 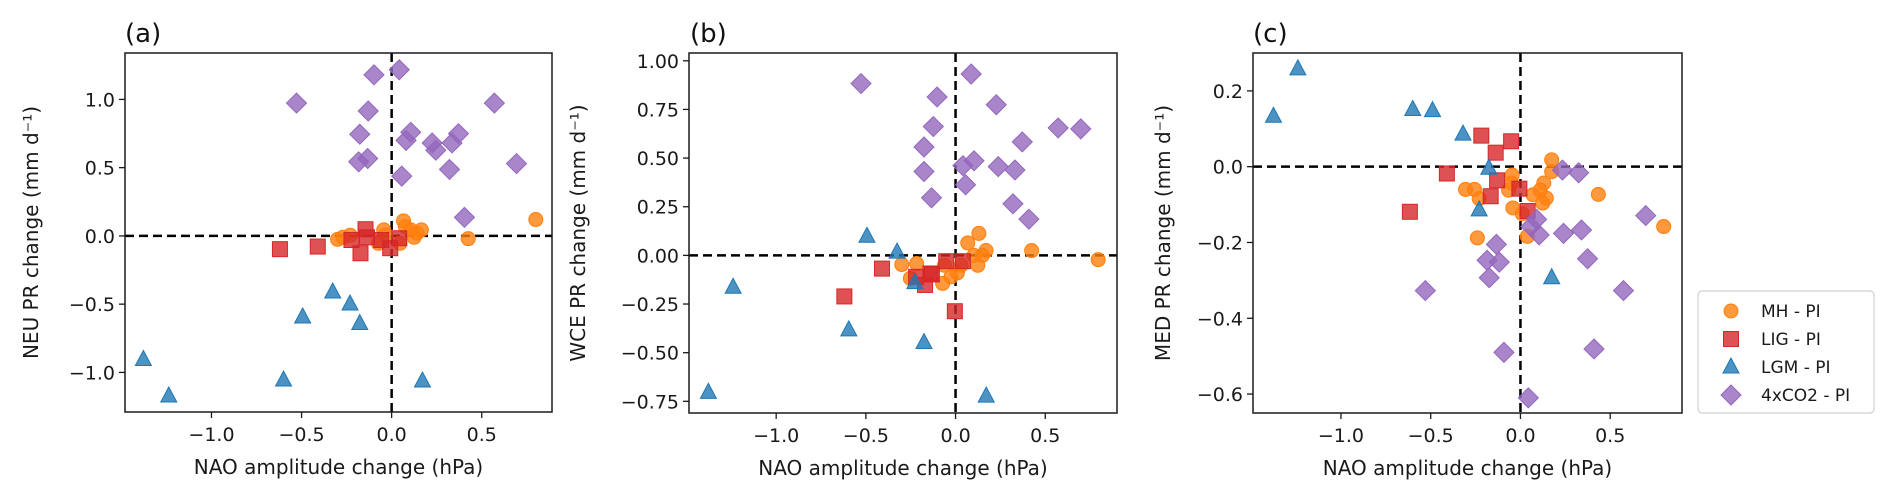 I want to click on y-tick-label: 0.2, so click(x=1228, y=92).